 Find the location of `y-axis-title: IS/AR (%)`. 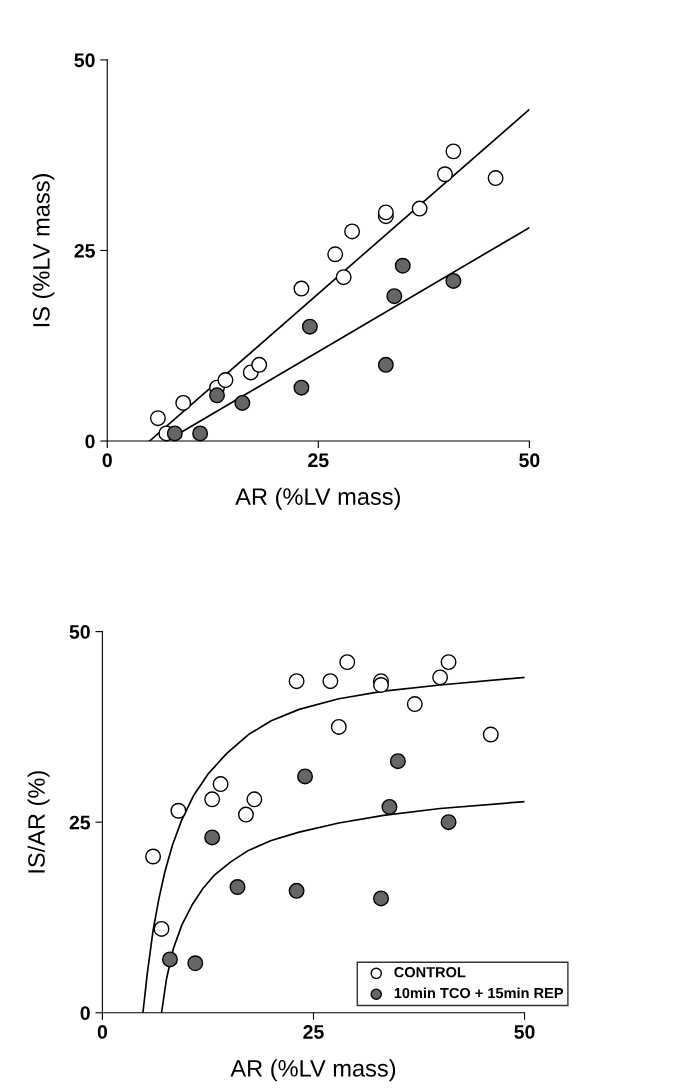

y-axis-title: IS/AR (%) is located at coordinates (38, 822).